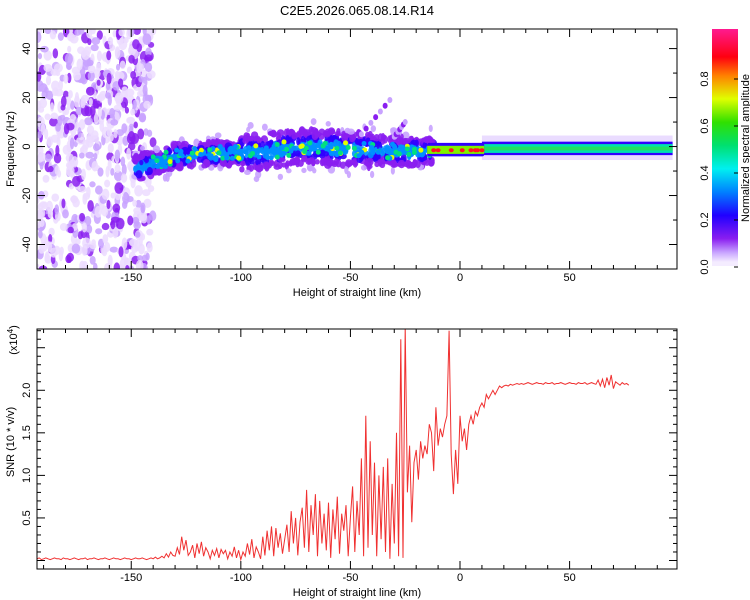 The image size is (750, 600). Describe the element at coordinates (27, 517) in the screenshot. I see `y-tick-label: 0.5` at that location.